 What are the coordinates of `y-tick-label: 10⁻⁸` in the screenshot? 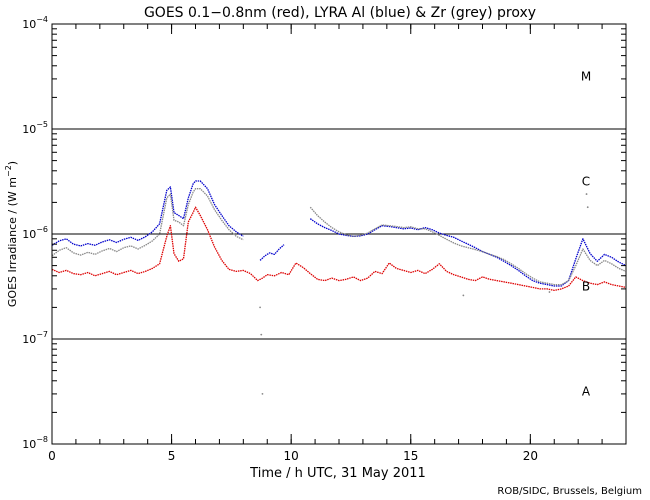 It's located at (35, 443).